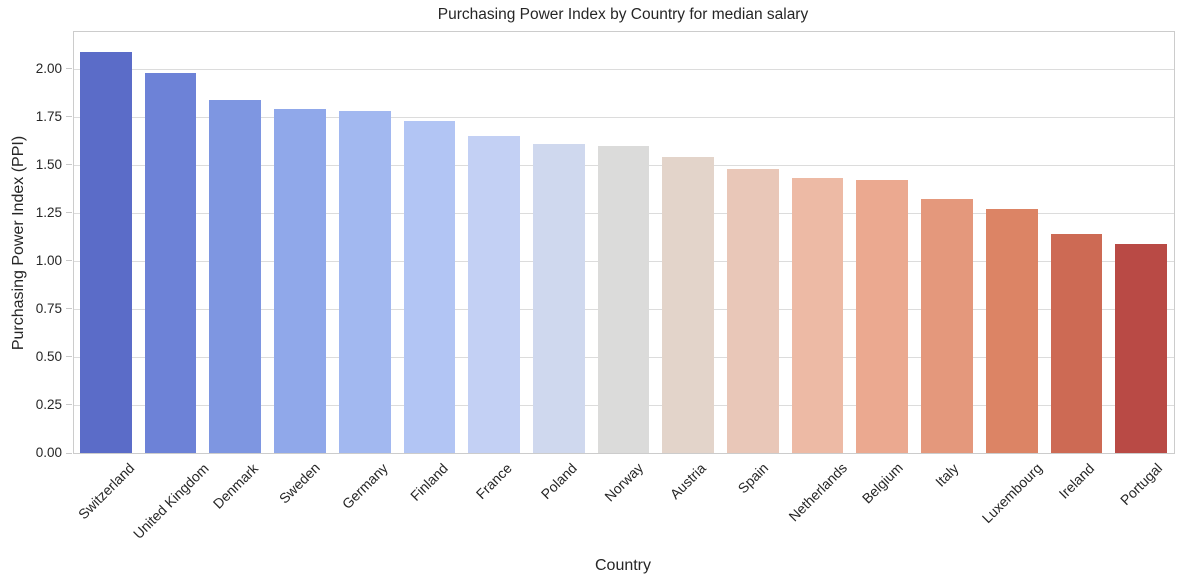  Describe the element at coordinates (48, 68) in the screenshot. I see `y-tick-label: 2.00` at that location.